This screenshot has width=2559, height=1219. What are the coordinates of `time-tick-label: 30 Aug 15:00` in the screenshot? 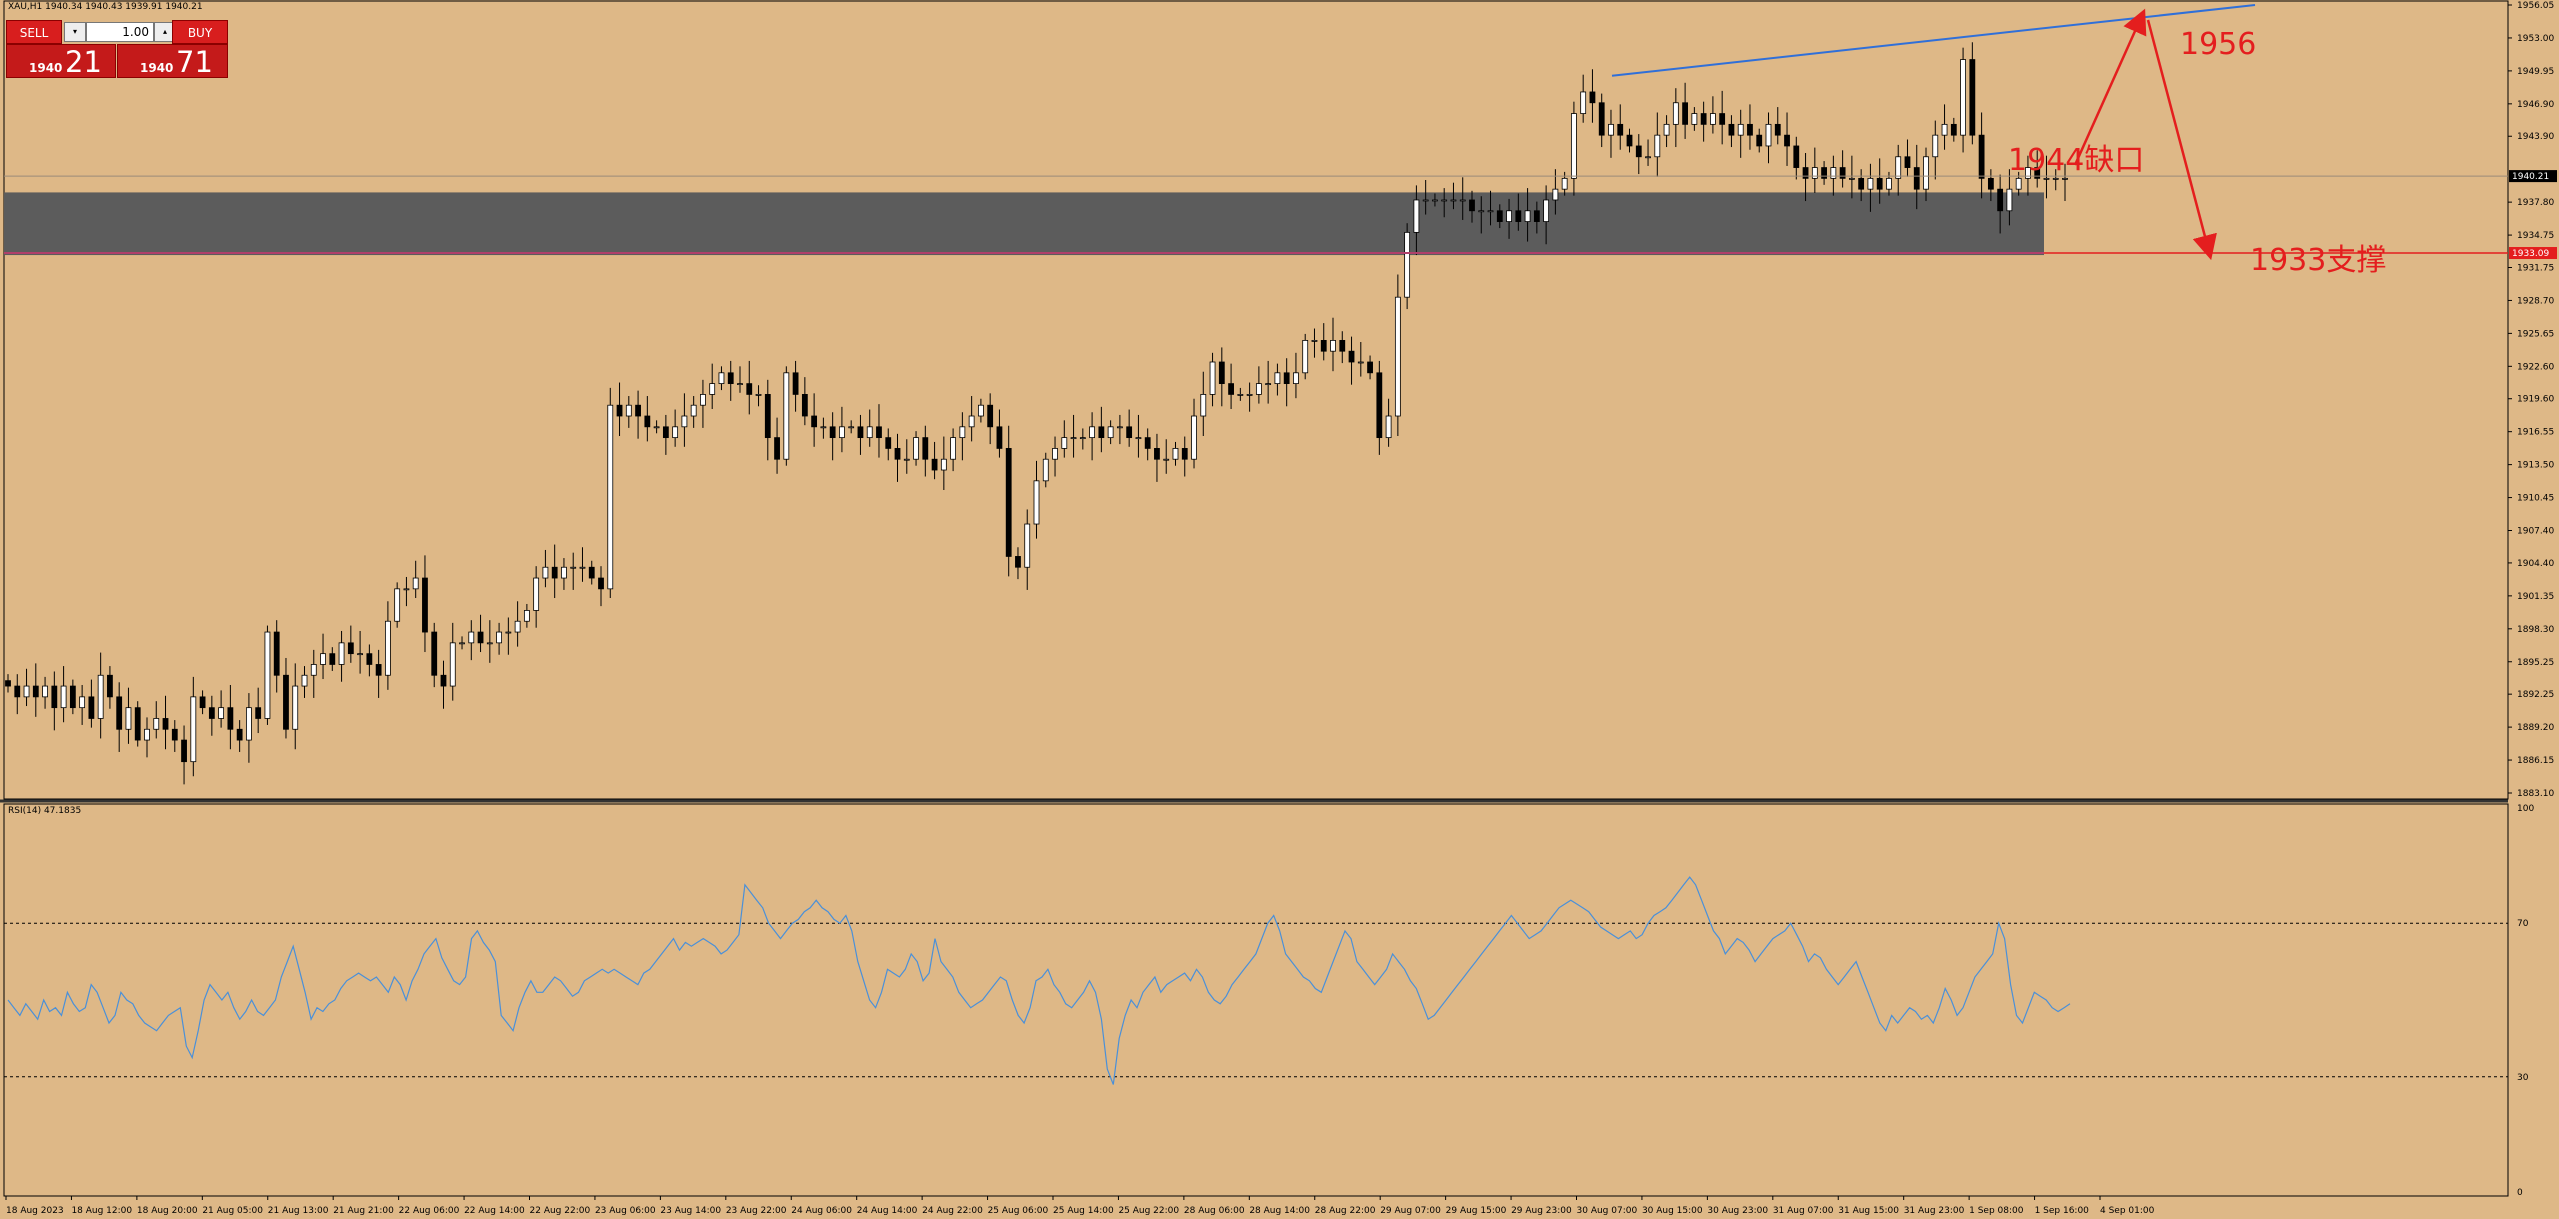 It's located at (1672, 1211).